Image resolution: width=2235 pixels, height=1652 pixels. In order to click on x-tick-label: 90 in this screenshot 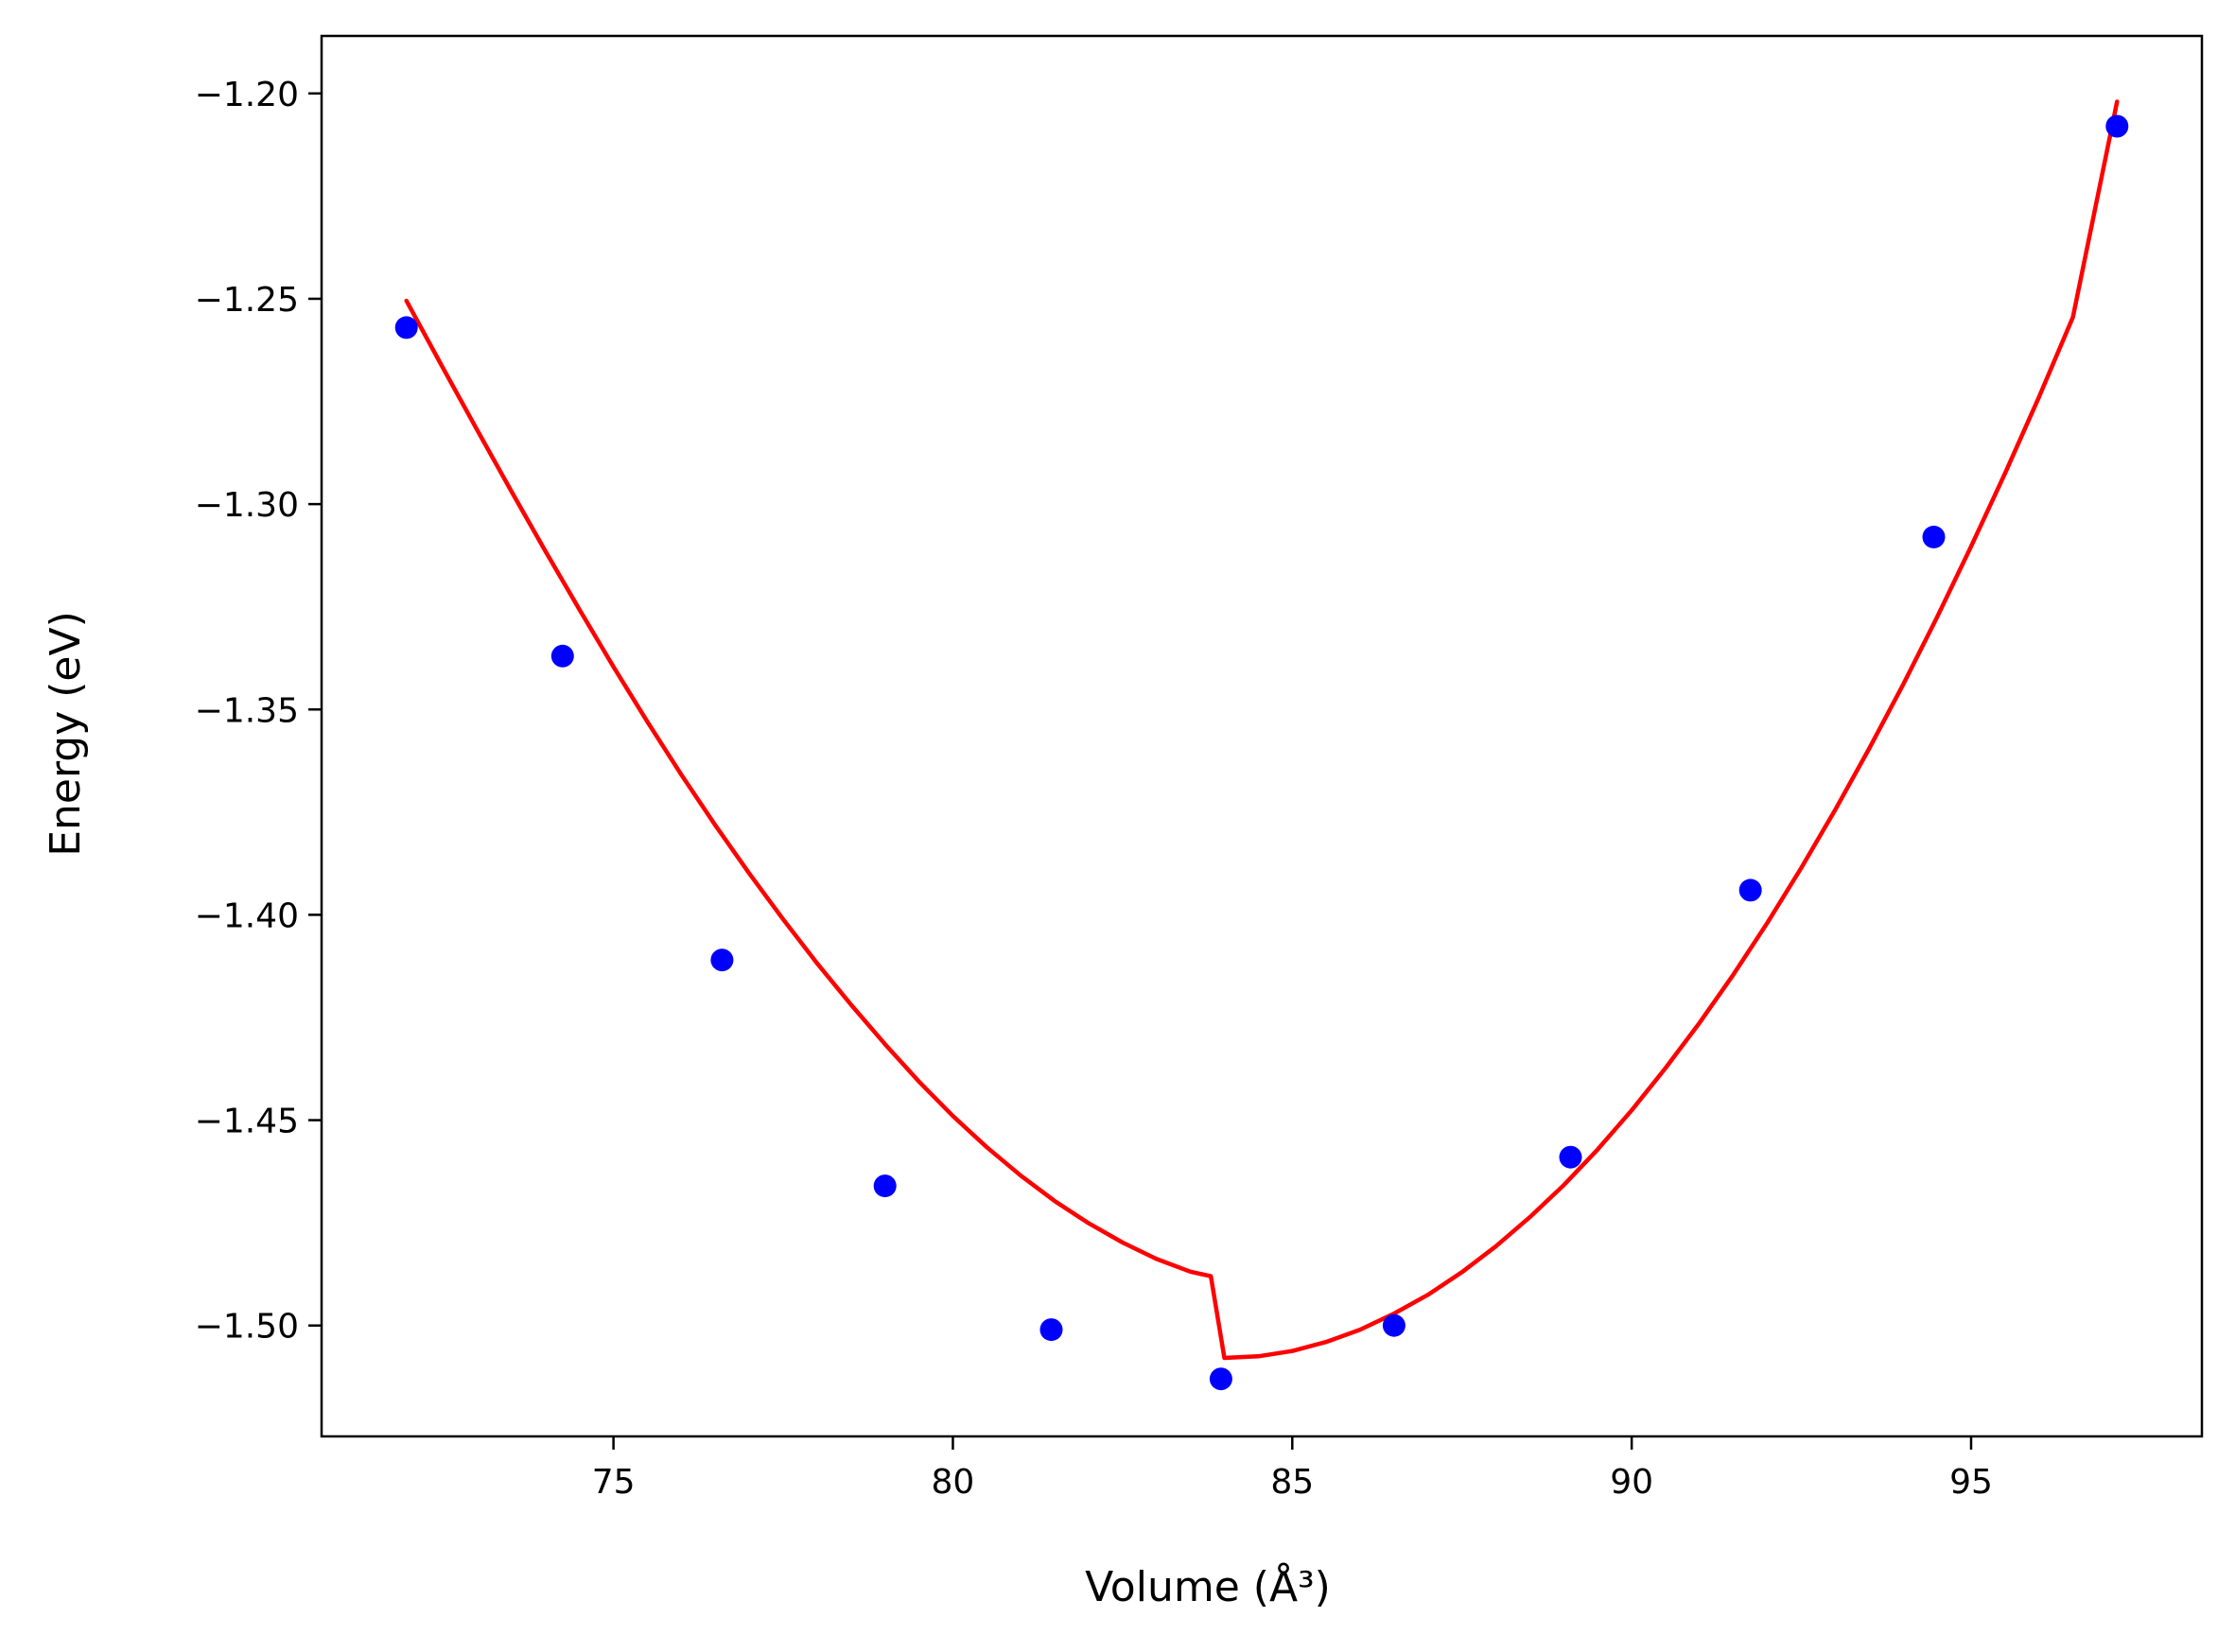, I will do `click(1631, 1483)`.